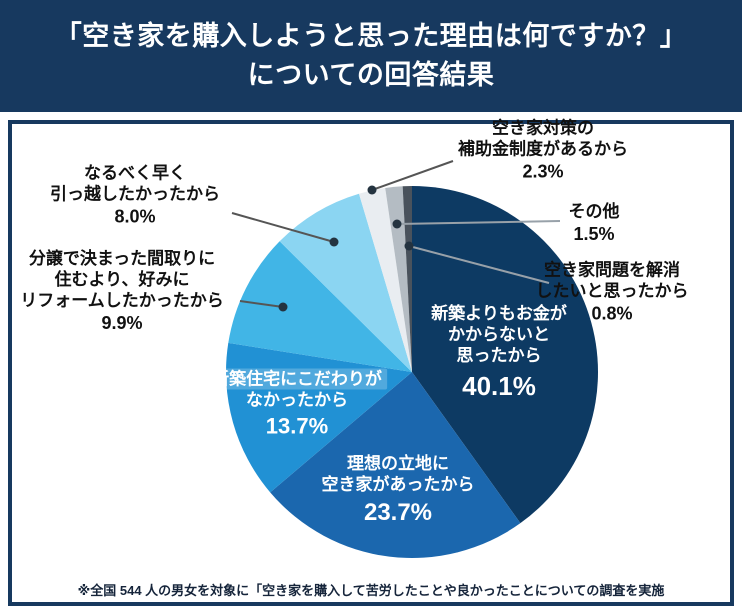  Describe the element at coordinates (398, 512) in the screenshot. I see `label-value: 23.7%` at that location.